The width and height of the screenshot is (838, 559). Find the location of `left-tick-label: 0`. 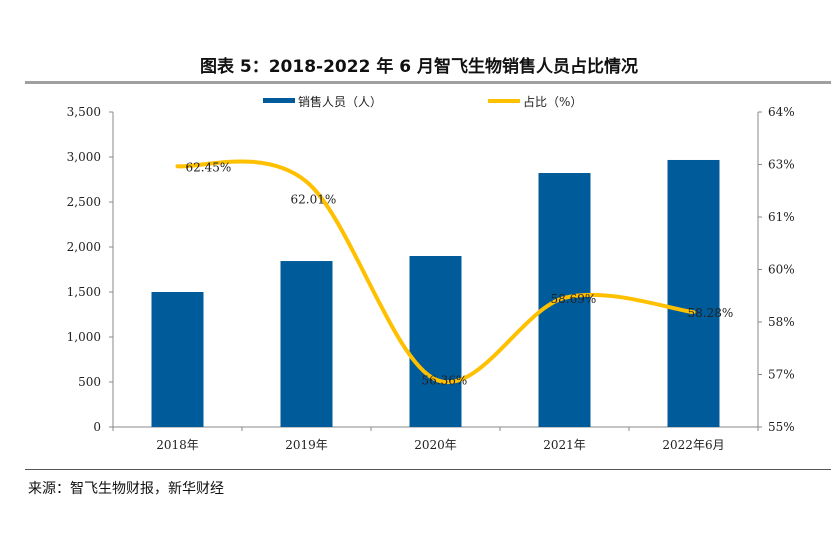

left-tick-label: 0 is located at coordinates (97, 427).